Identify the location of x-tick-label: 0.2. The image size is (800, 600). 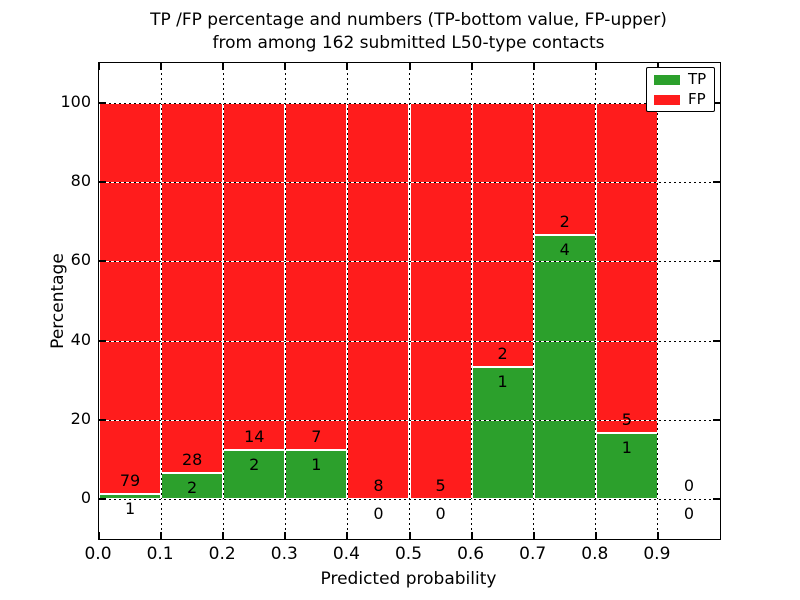
(222, 554).